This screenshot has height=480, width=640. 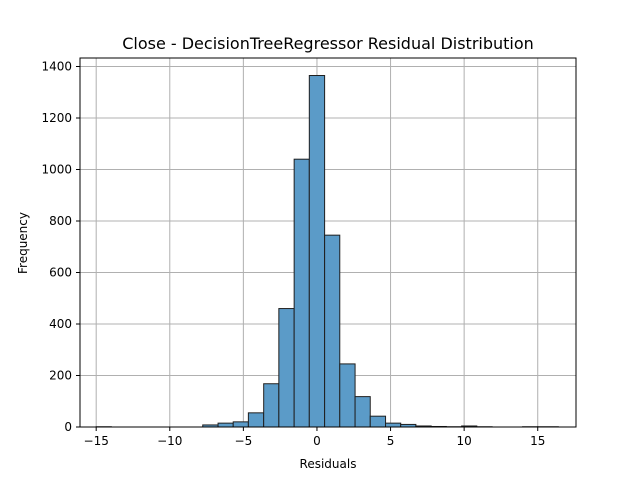 What do you see at coordinates (96, 441) in the screenshot?
I see `x-tick-label: −15` at bounding box center [96, 441].